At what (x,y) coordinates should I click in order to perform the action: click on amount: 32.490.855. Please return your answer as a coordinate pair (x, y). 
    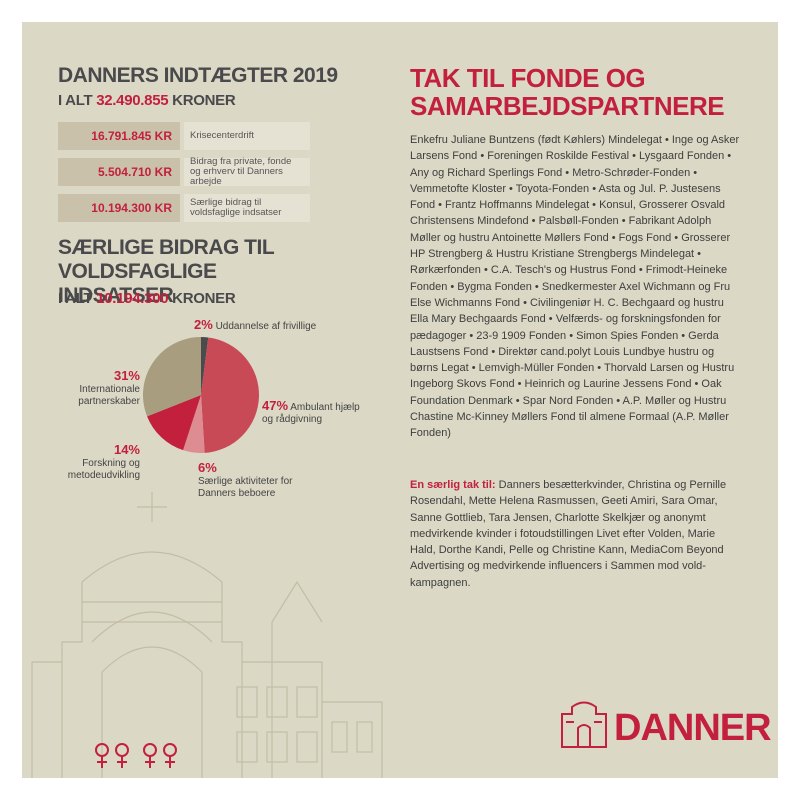
    Looking at the image, I should click on (132, 100).